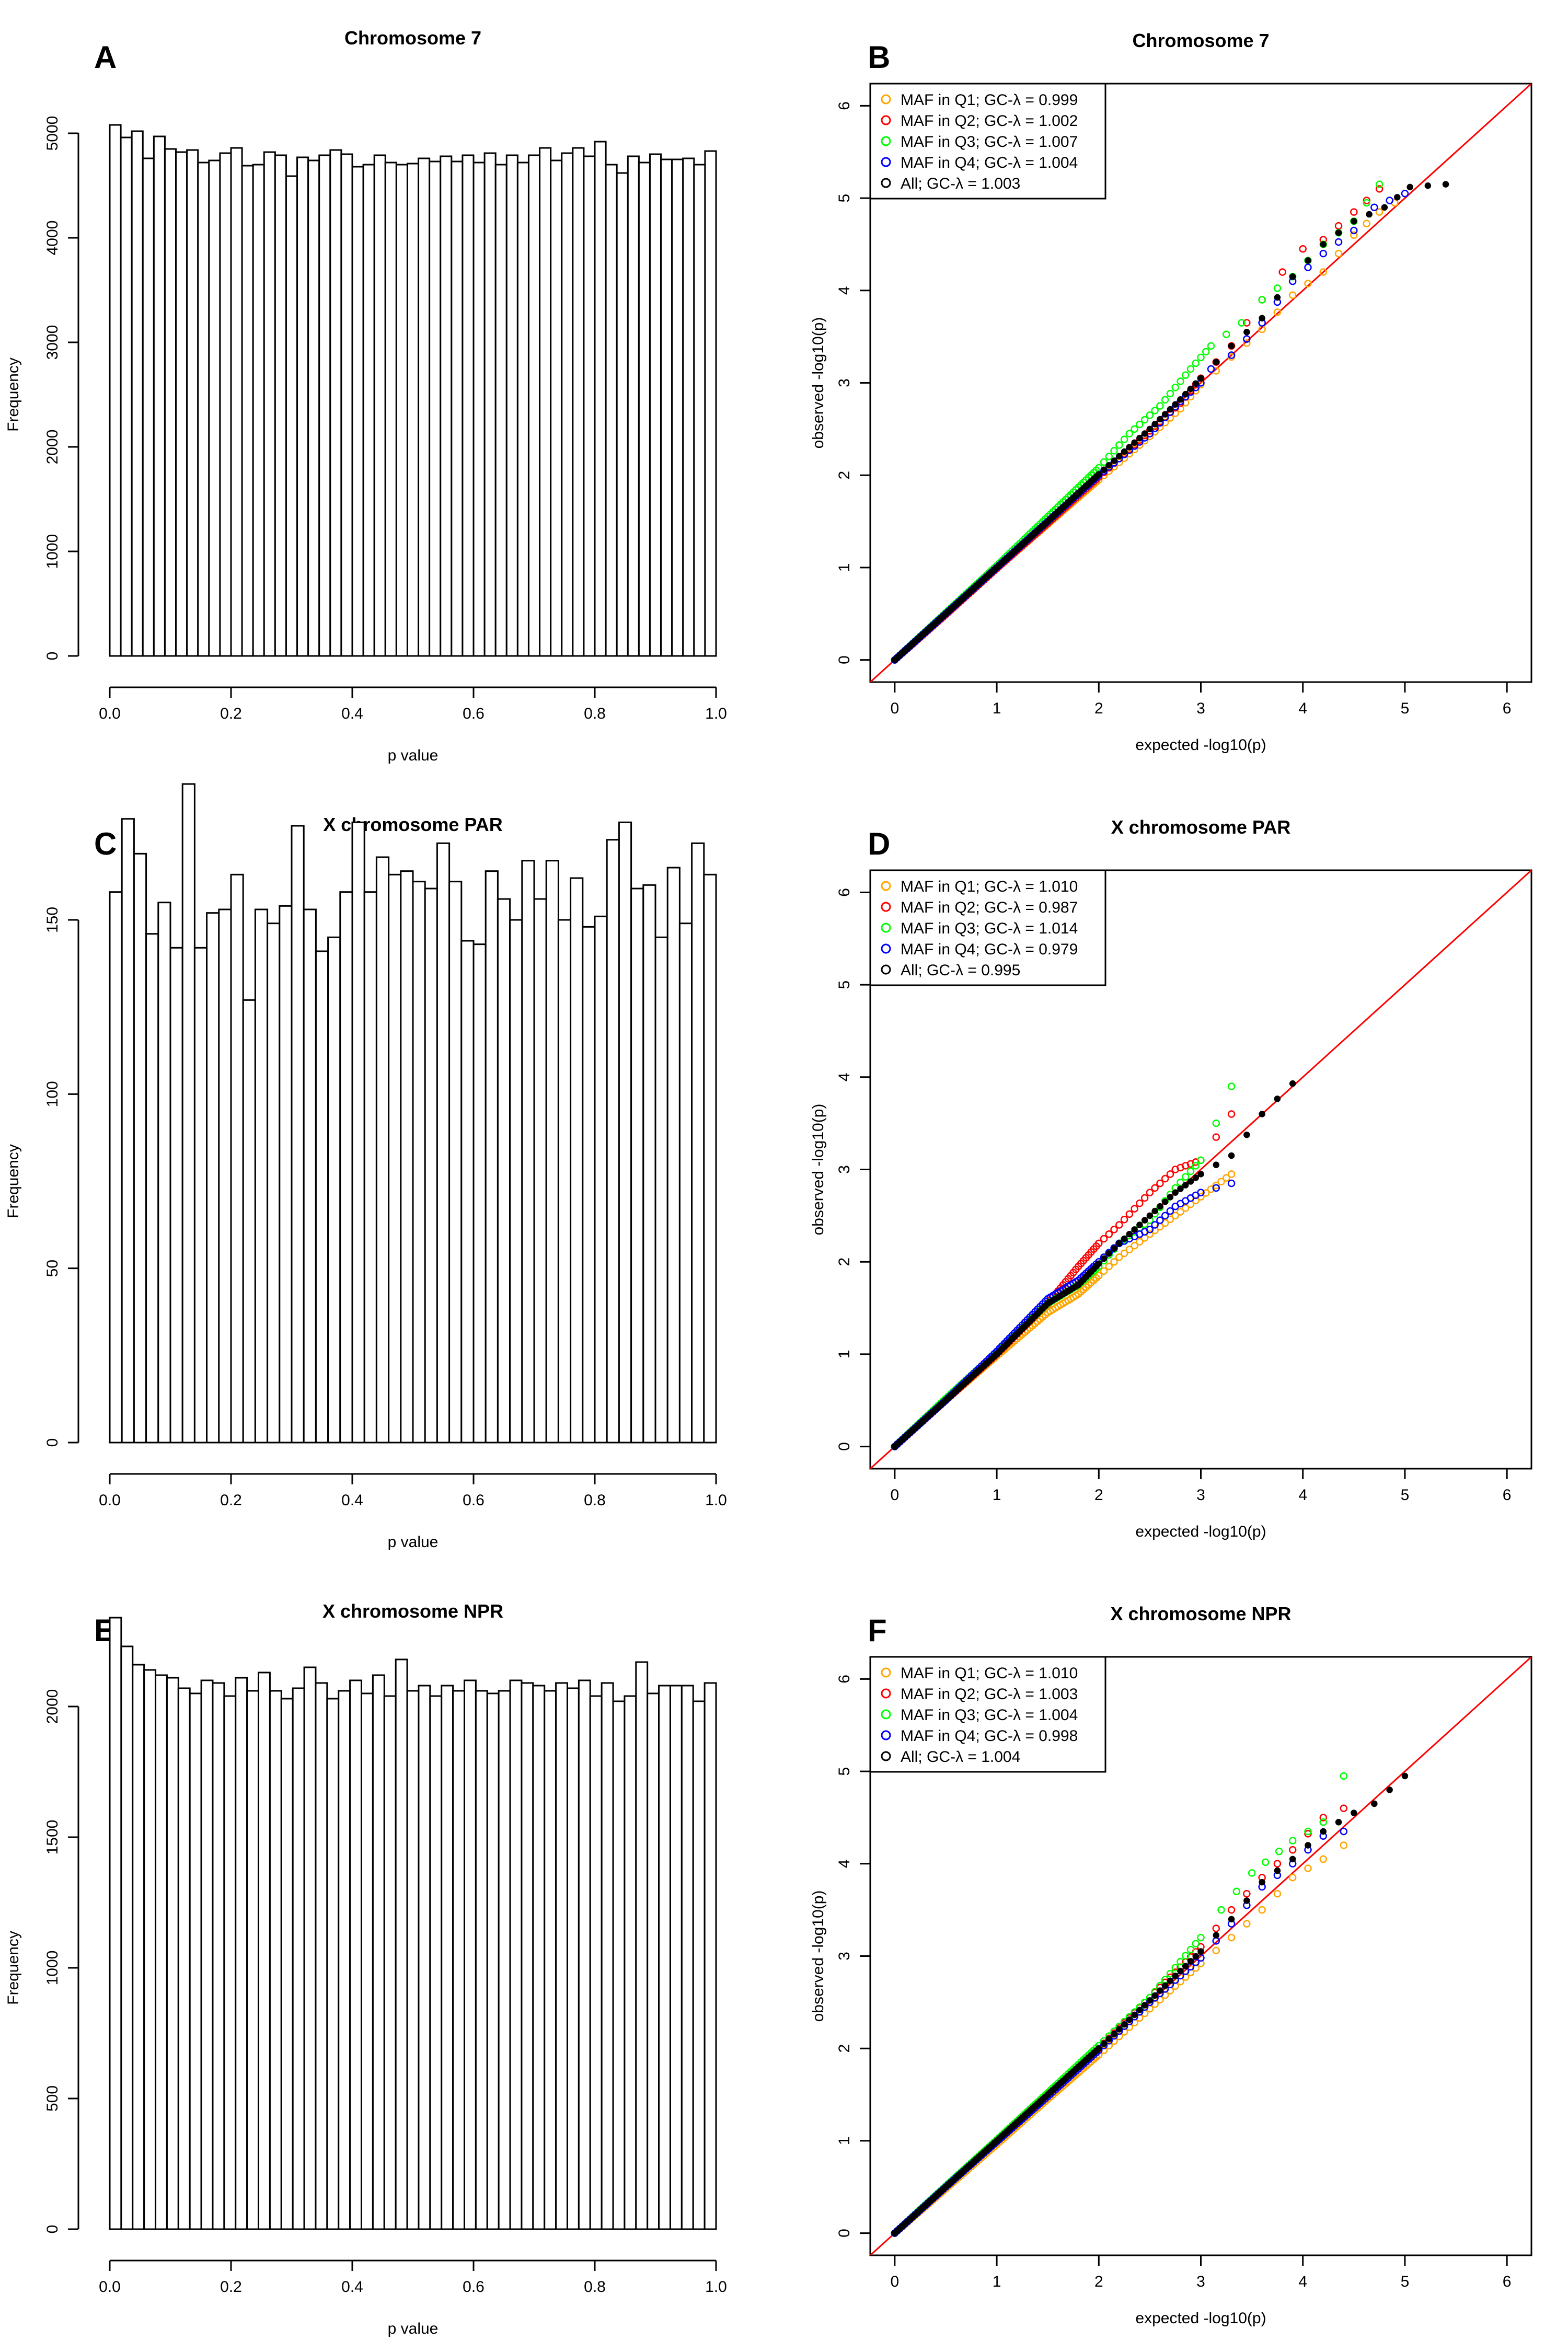 The image size is (1568, 2352). What do you see at coordinates (886, 907) in the screenshot?
I see `legend-marker-q2` at bounding box center [886, 907].